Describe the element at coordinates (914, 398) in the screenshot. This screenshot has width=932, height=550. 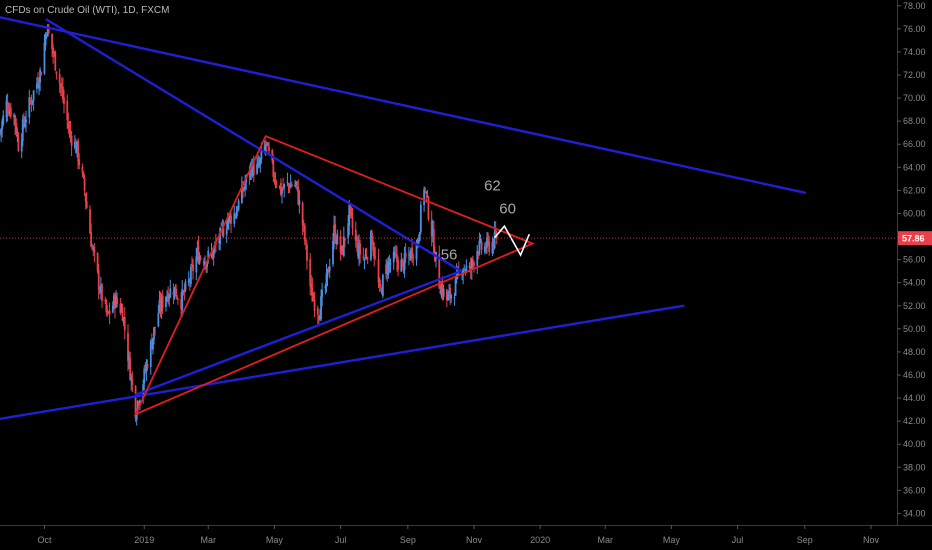
I see `price-tick-label: 44.00` at that location.